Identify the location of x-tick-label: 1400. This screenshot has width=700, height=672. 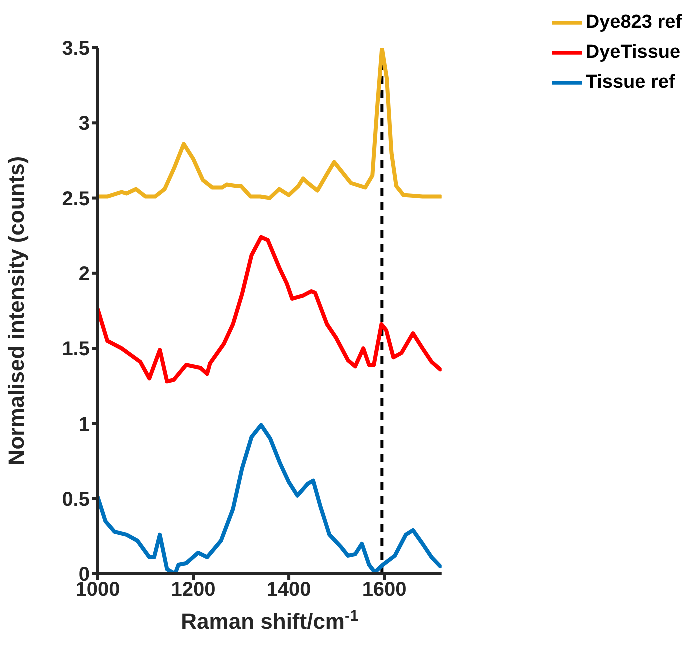
(289, 590).